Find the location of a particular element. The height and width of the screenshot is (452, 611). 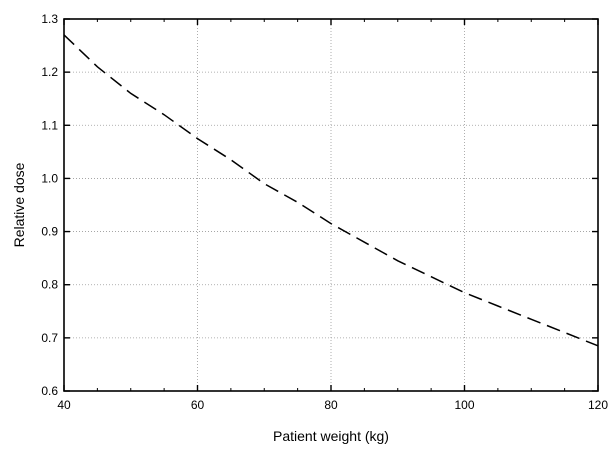

x-tick-label: 120 is located at coordinates (598, 405).